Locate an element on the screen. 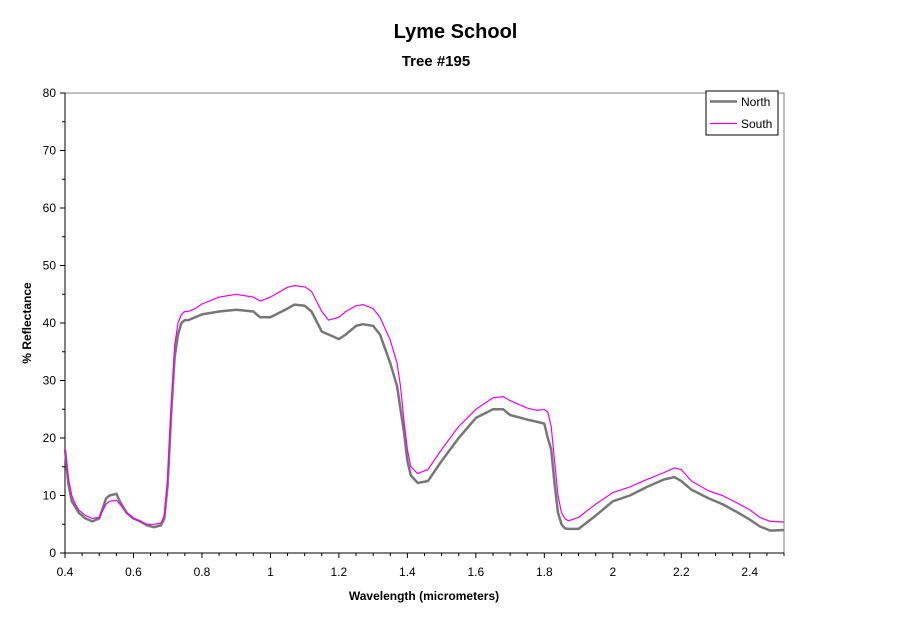  y-tick-label: 40 is located at coordinates (50, 323).